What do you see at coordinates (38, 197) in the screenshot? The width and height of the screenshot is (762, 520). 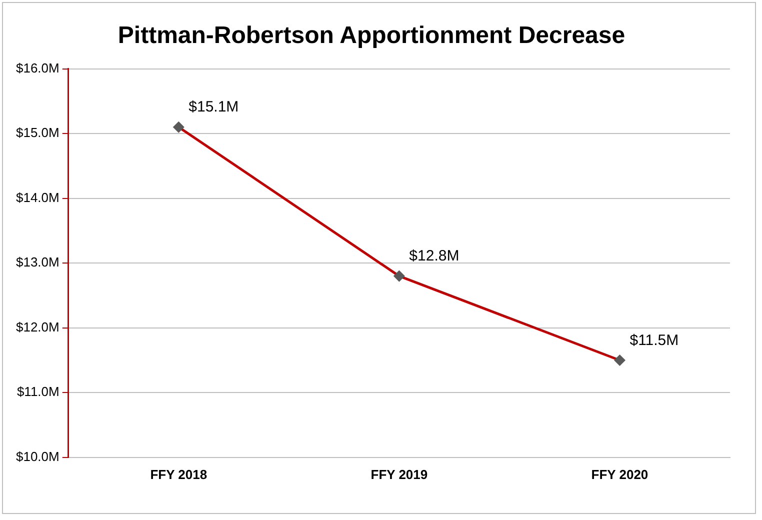 I see `y-tick-label: $14.0M` at bounding box center [38, 197].